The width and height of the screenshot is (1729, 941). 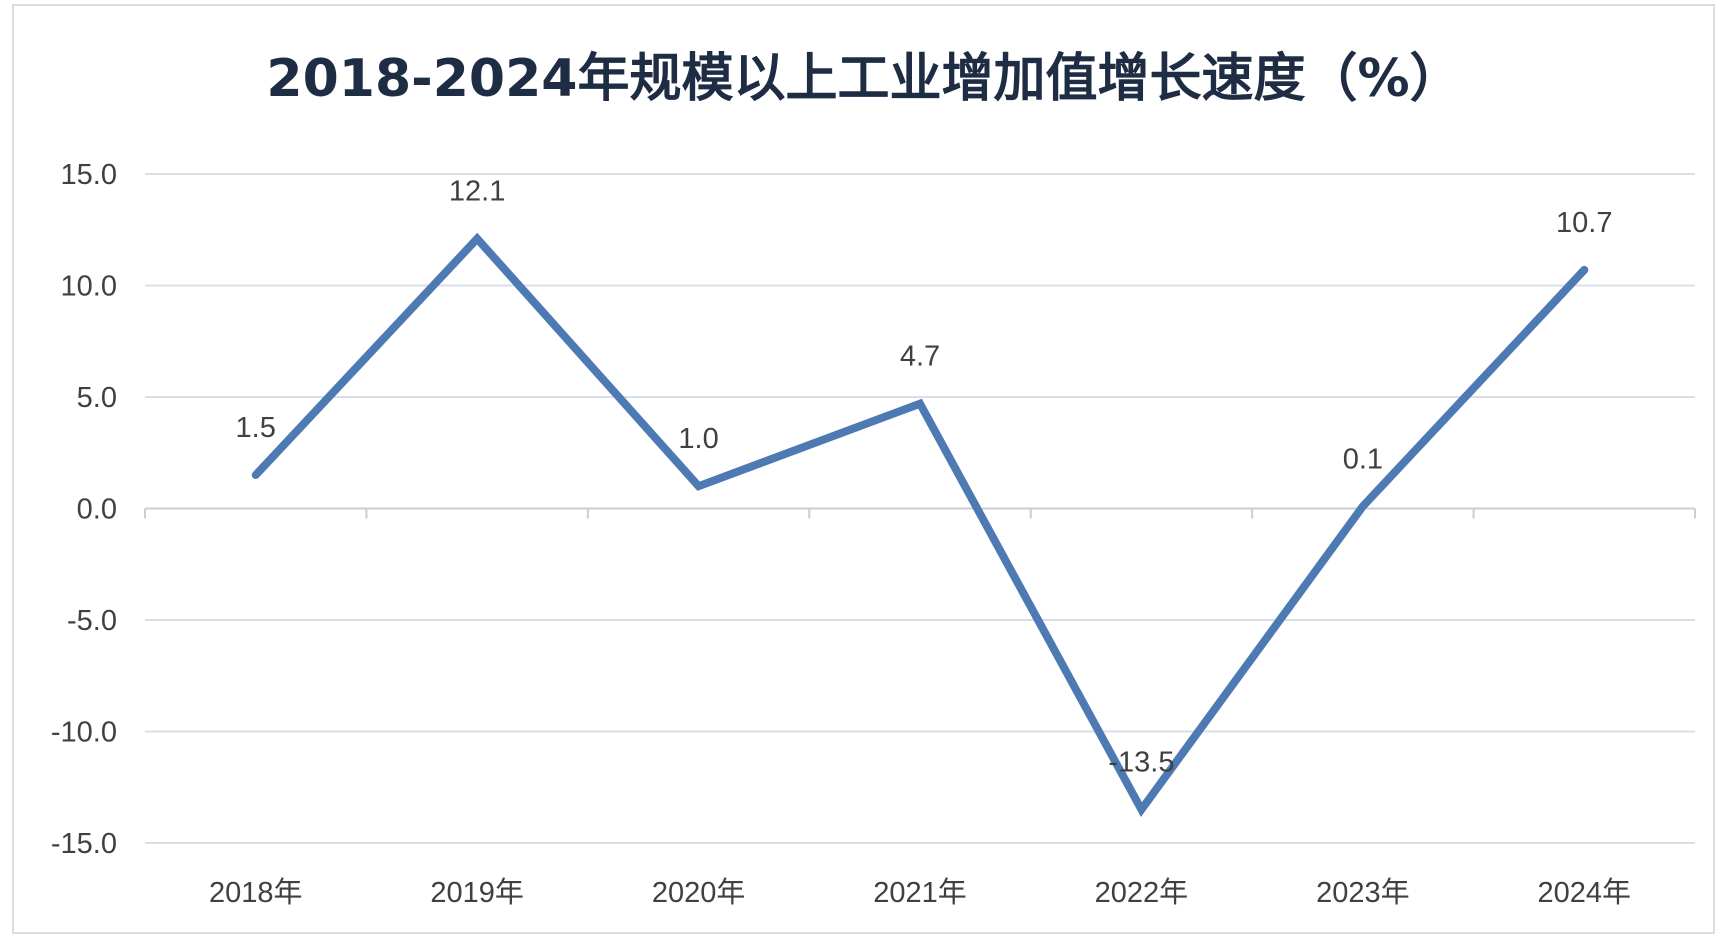 I want to click on chart-title: 2018-2024年规模以上工业增加值增长速度（%）, so click(x=863, y=79).